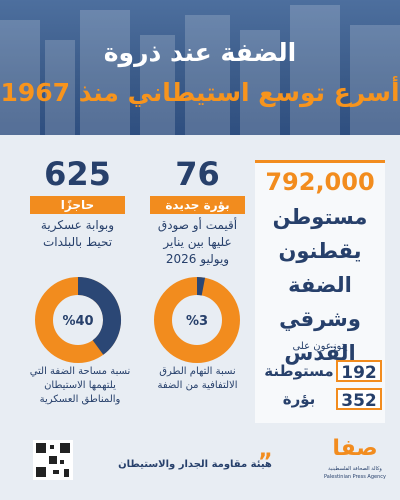 The width and height of the screenshot is (400, 500). I want to click on donut-label: %40, so click(77, 321).